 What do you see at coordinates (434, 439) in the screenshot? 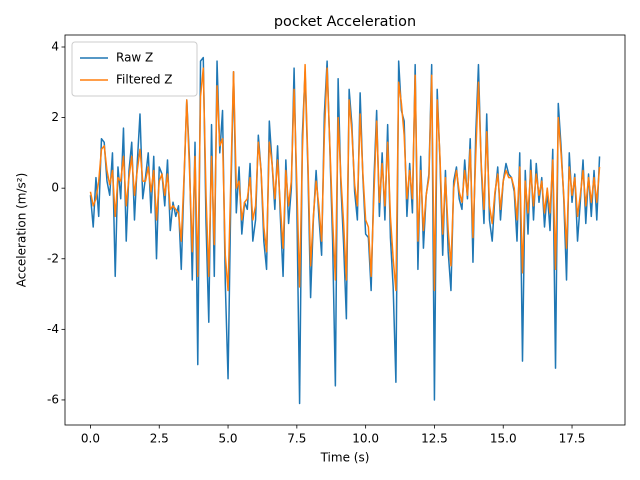
I see `x-tick-label: 12.5` at bounding box center [434, 439].